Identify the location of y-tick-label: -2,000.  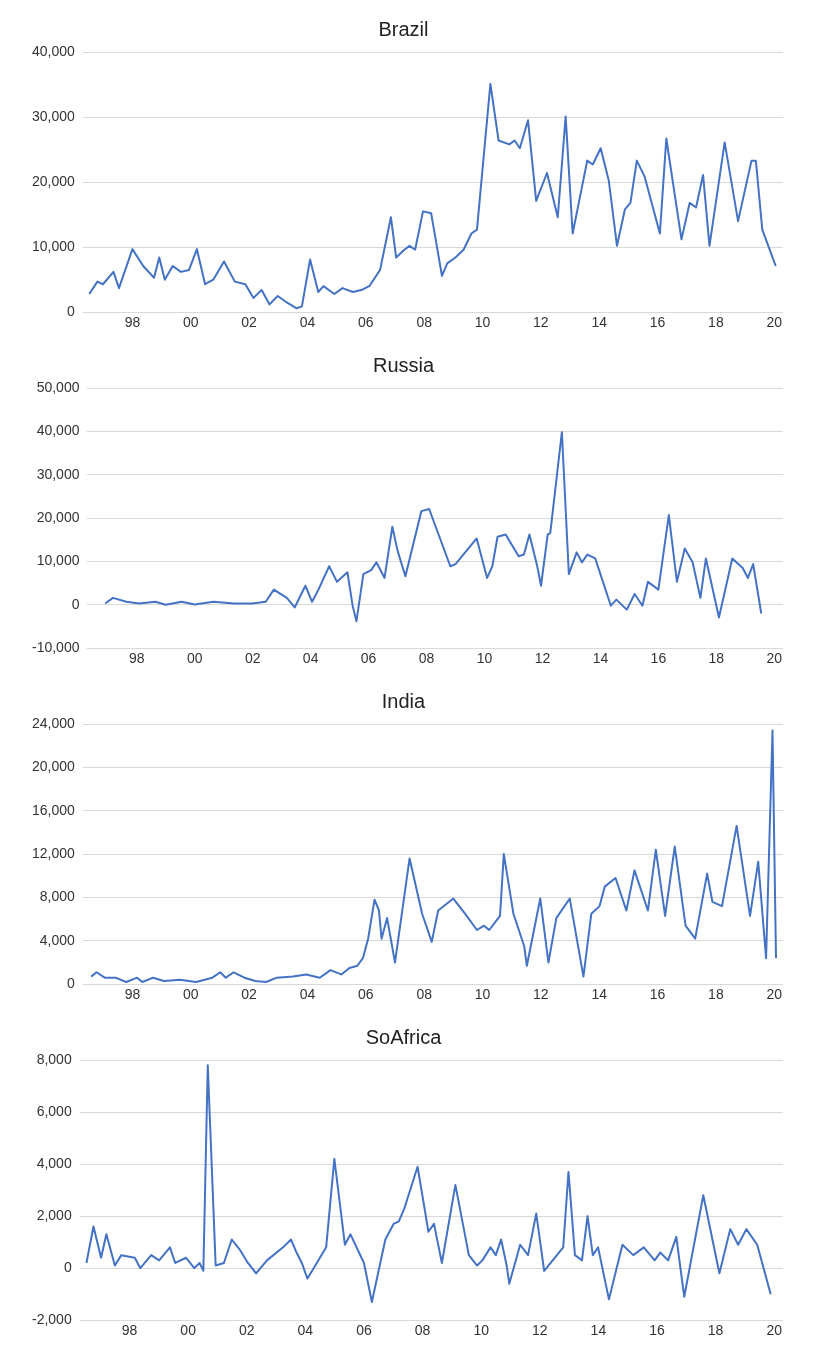
(51, 1319).